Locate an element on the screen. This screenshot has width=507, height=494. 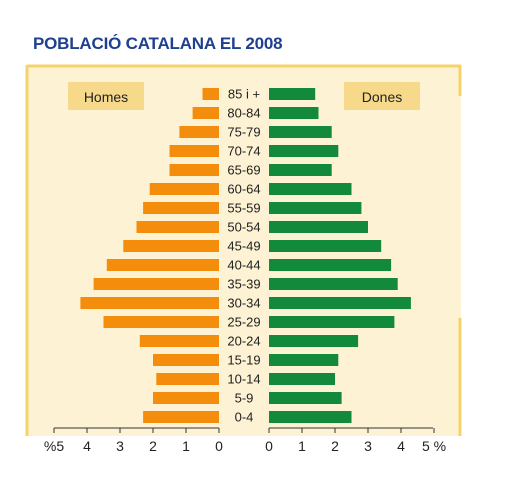
tick-label-right: 3 is located at coordinates (368, 446).